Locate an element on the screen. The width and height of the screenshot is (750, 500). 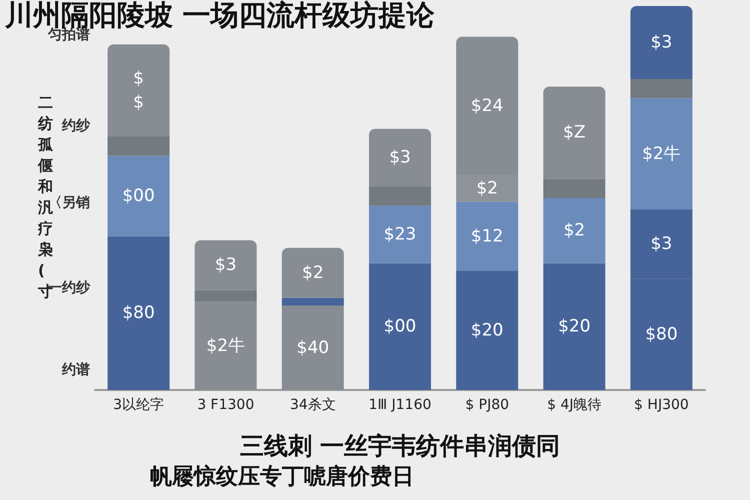
annotation: $12 is located at coordinates (487, 236).